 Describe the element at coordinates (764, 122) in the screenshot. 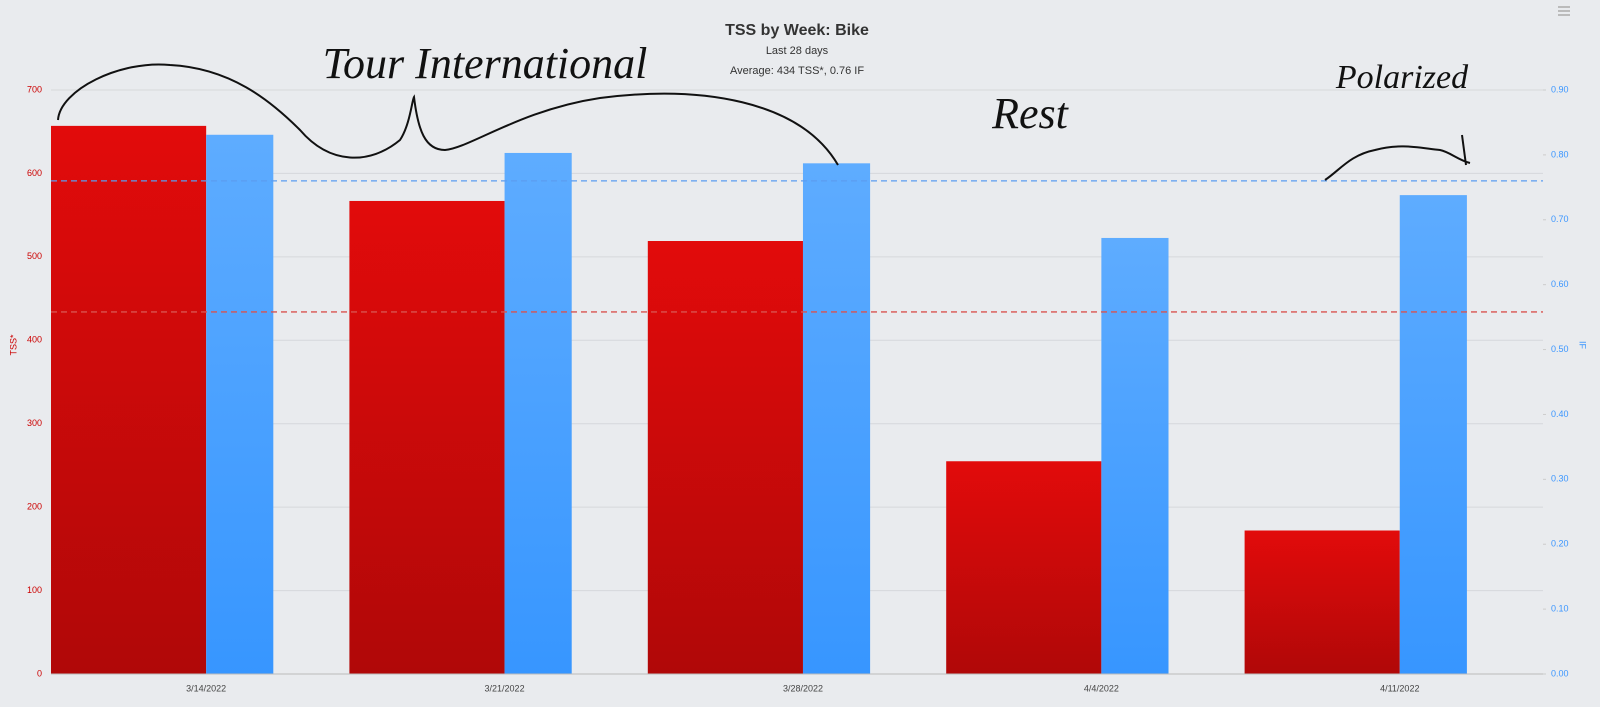

I see `handwriting` at that location.